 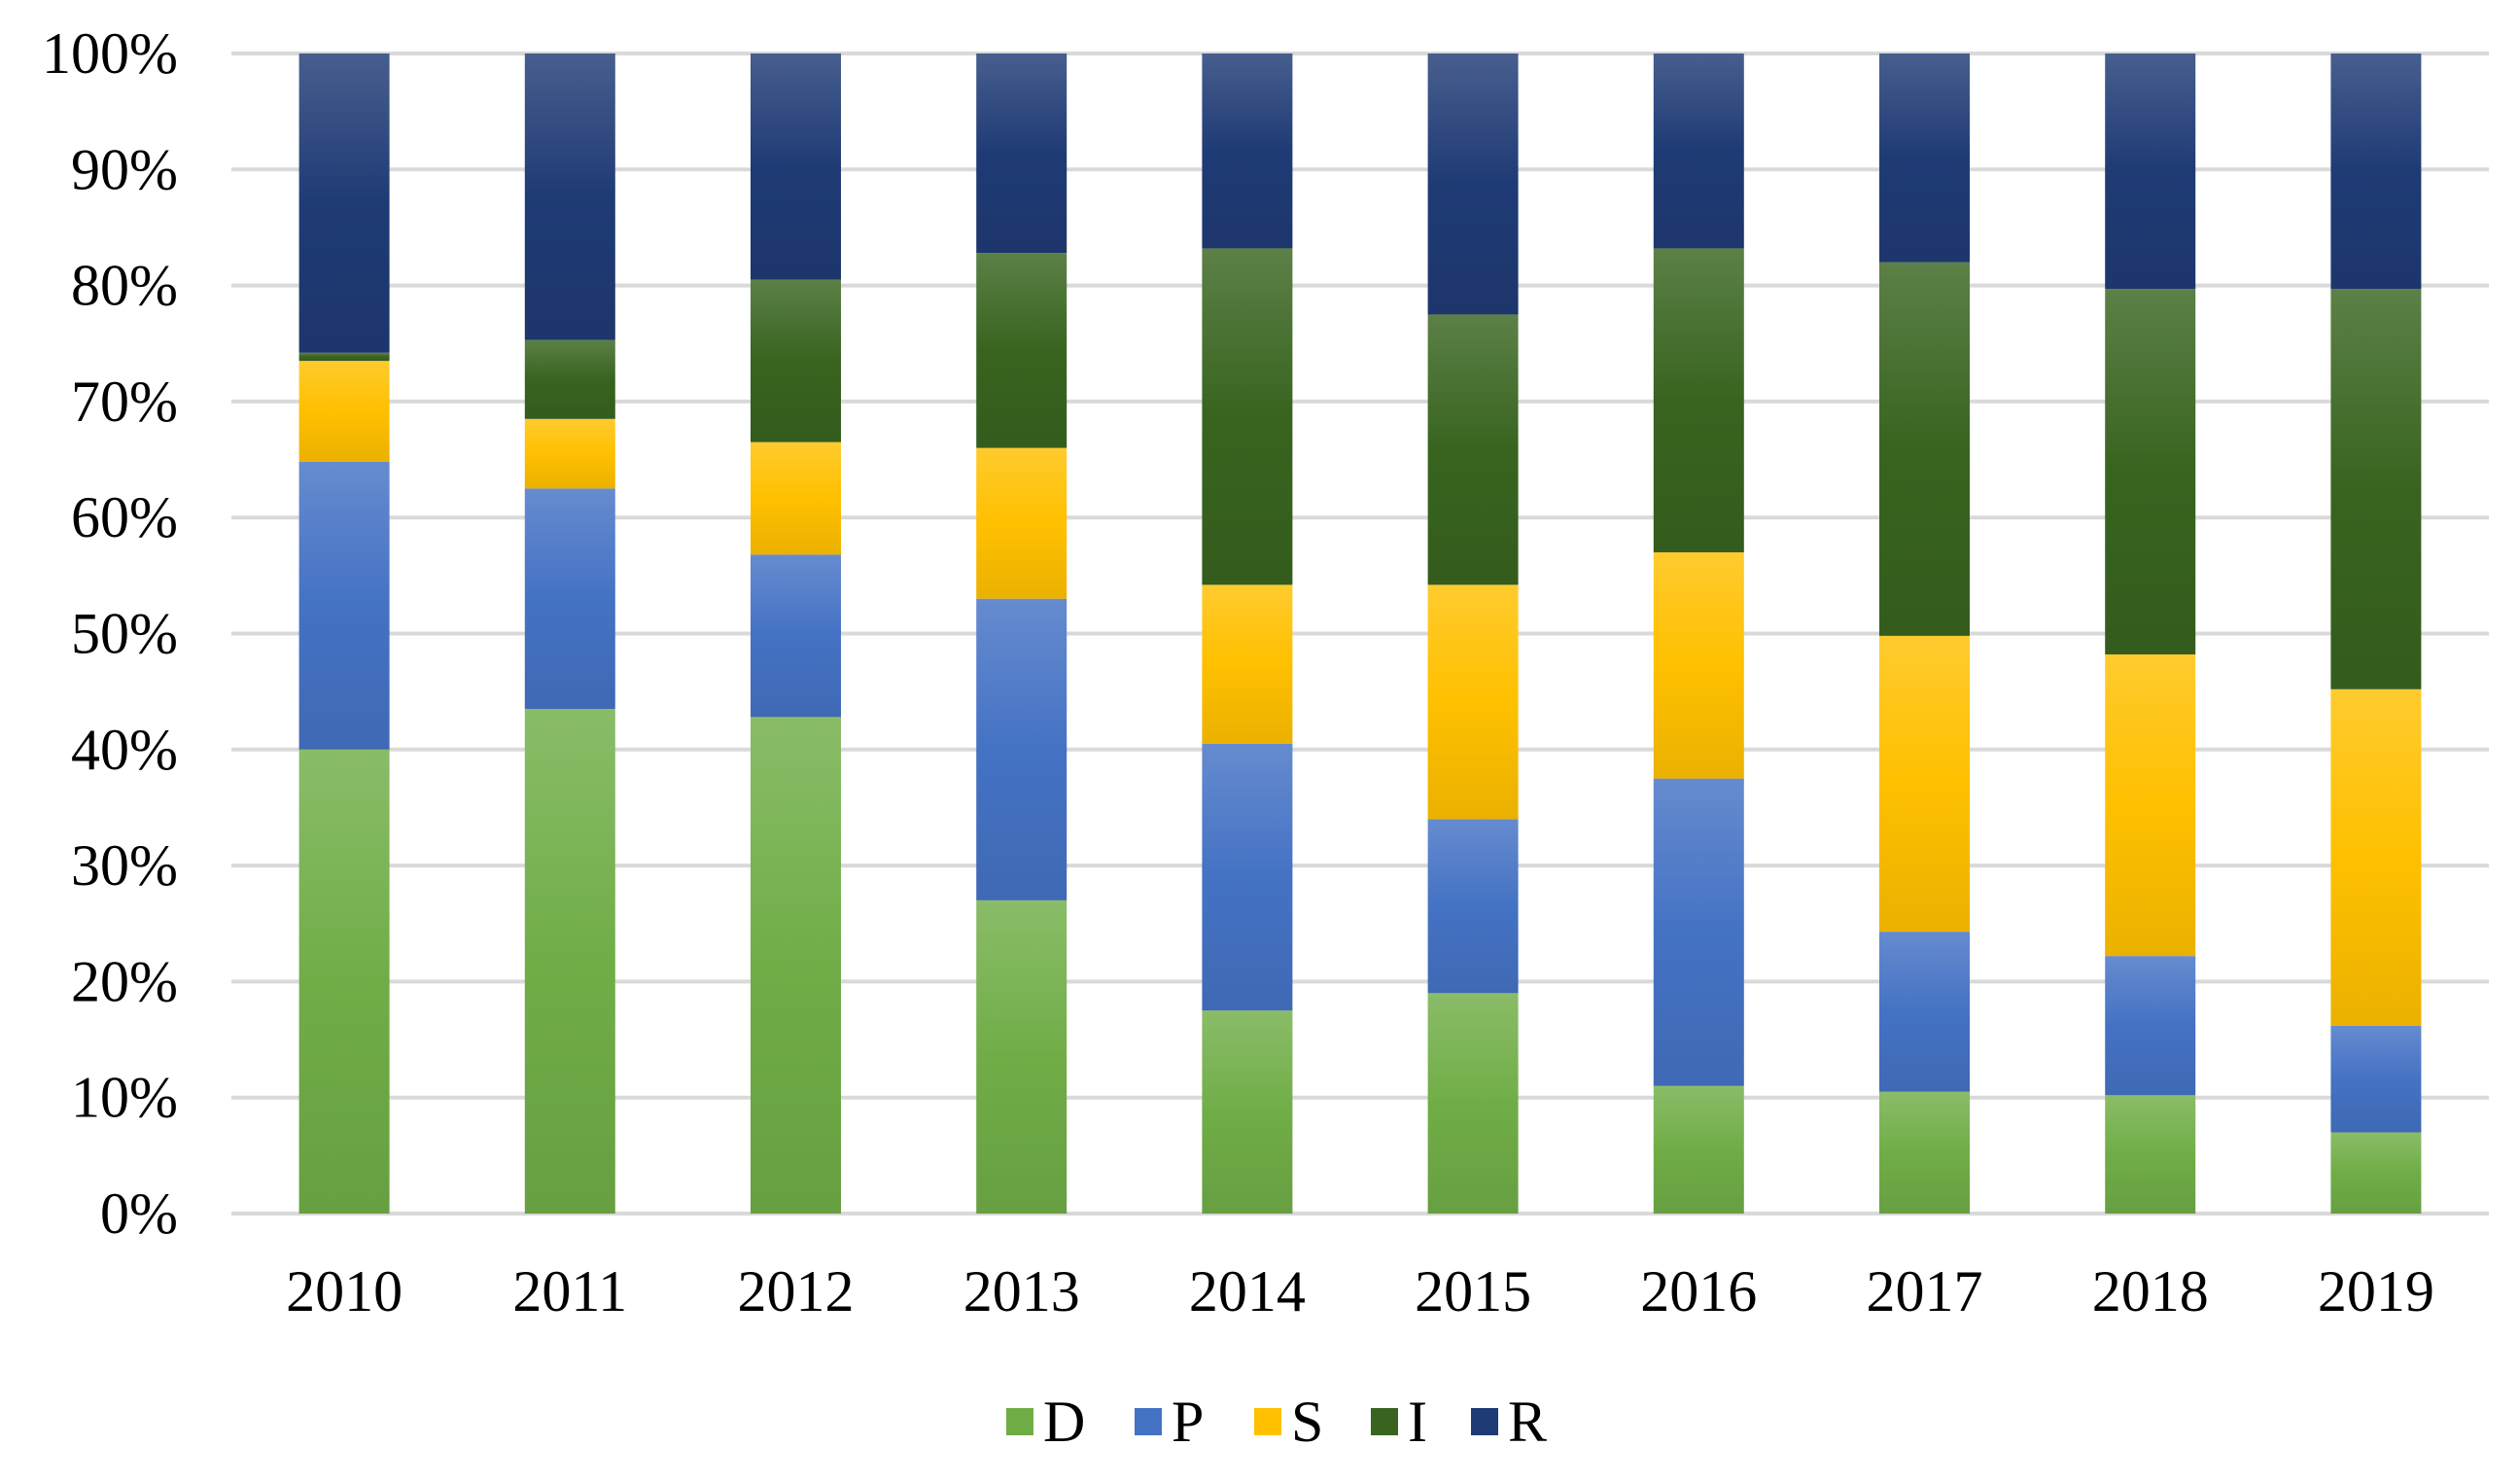 What do you see at coordinates (1360, 1291) in the screenshot?
I see `x-axis-tick-labels: 2010 2011 2012 2013 2014 2015 2016 2017 2018 2019` at bounding box center [1360, 1291].